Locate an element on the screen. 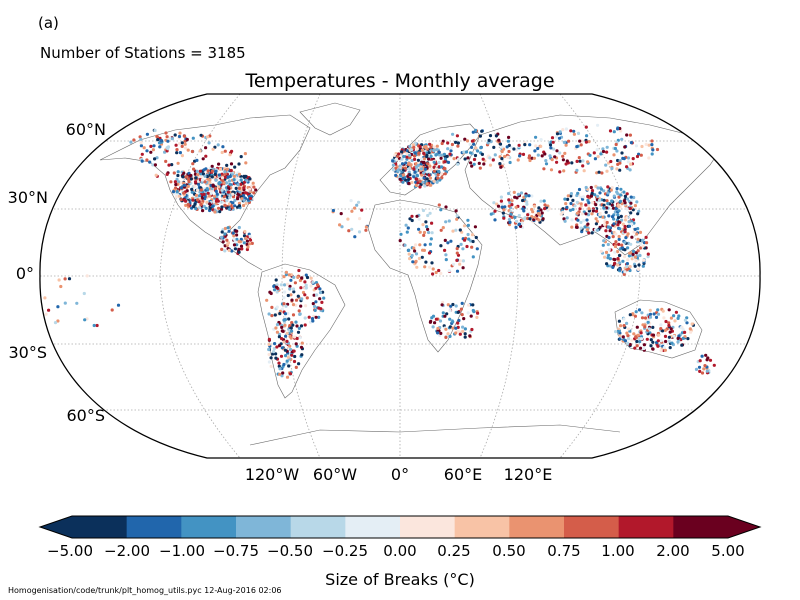  coast-australia is located at coordinates (658, 329).